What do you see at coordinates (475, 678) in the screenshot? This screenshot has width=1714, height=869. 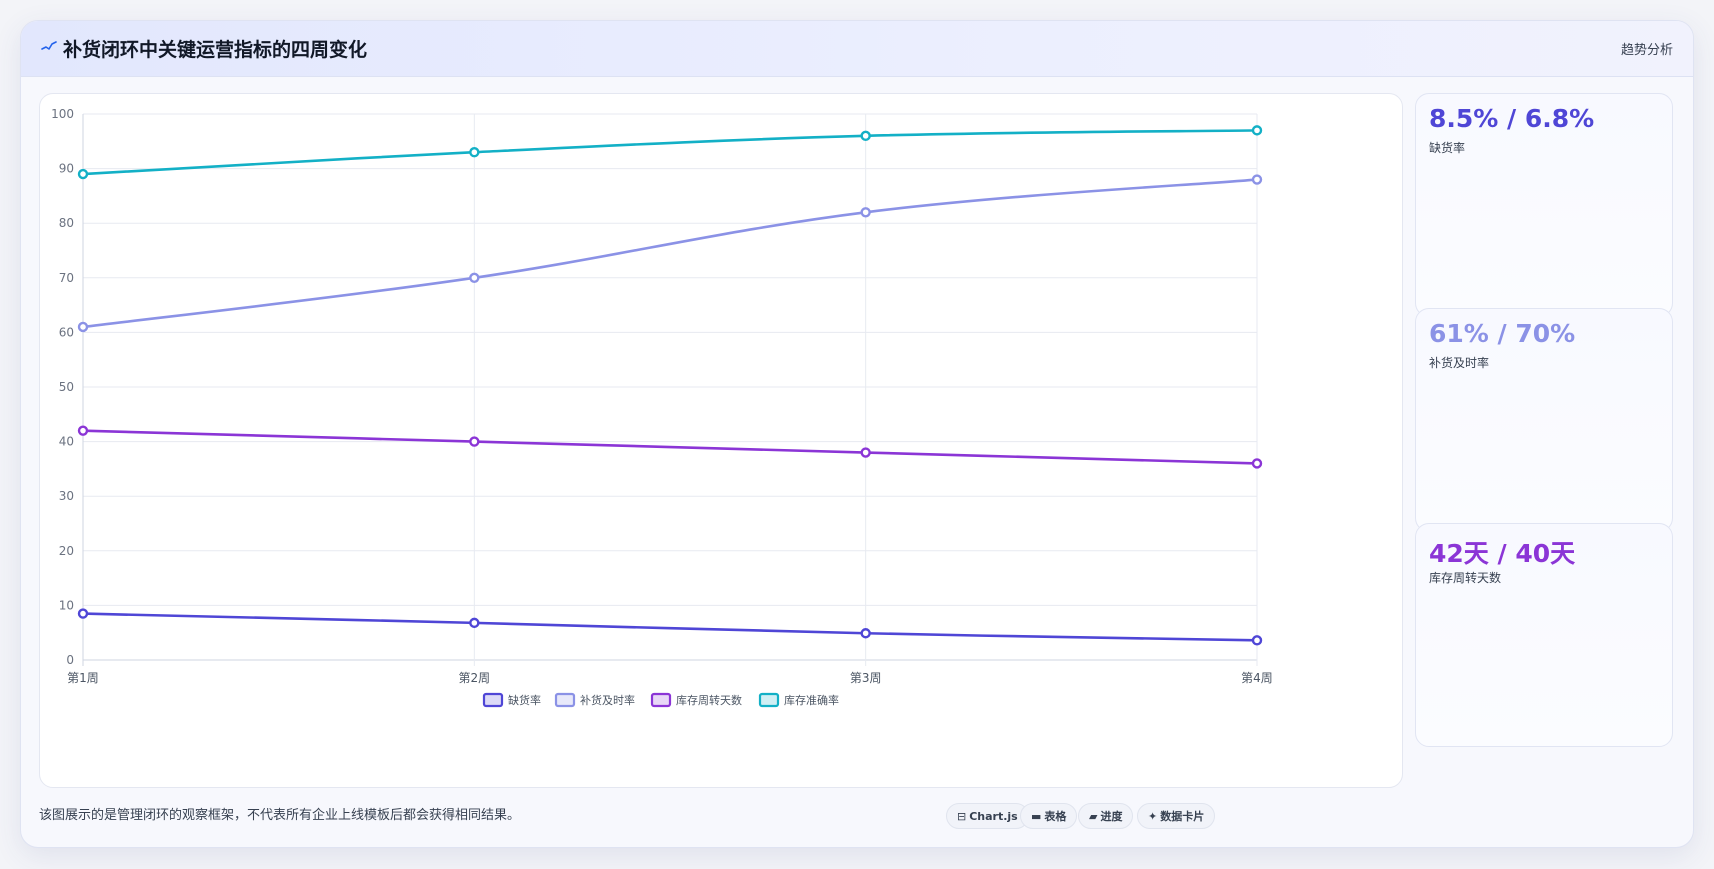 I see `x-tick-label: 第2周` at bounding box center [475, 678].